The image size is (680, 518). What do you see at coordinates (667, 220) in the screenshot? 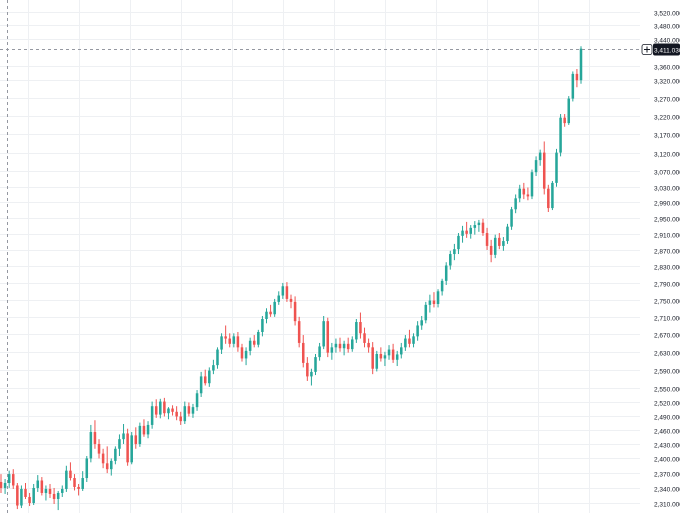
I see `y-tick-label: 2,950.000` at bounding box center [667, 220].